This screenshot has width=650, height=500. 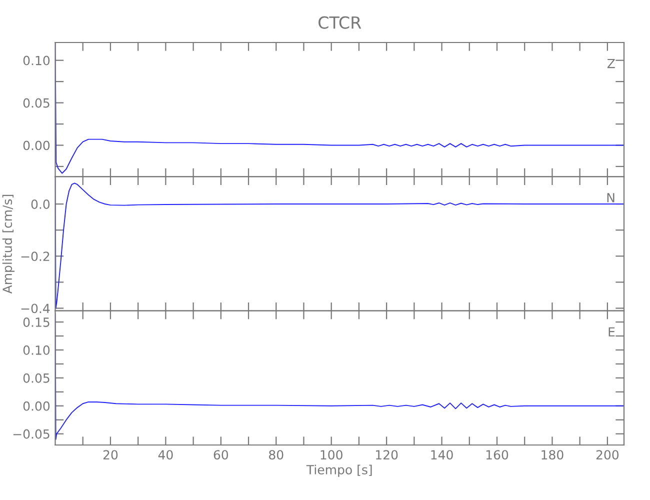 I want to click on x-axis-title: Tiempo [s], so click(x=339, y=470).